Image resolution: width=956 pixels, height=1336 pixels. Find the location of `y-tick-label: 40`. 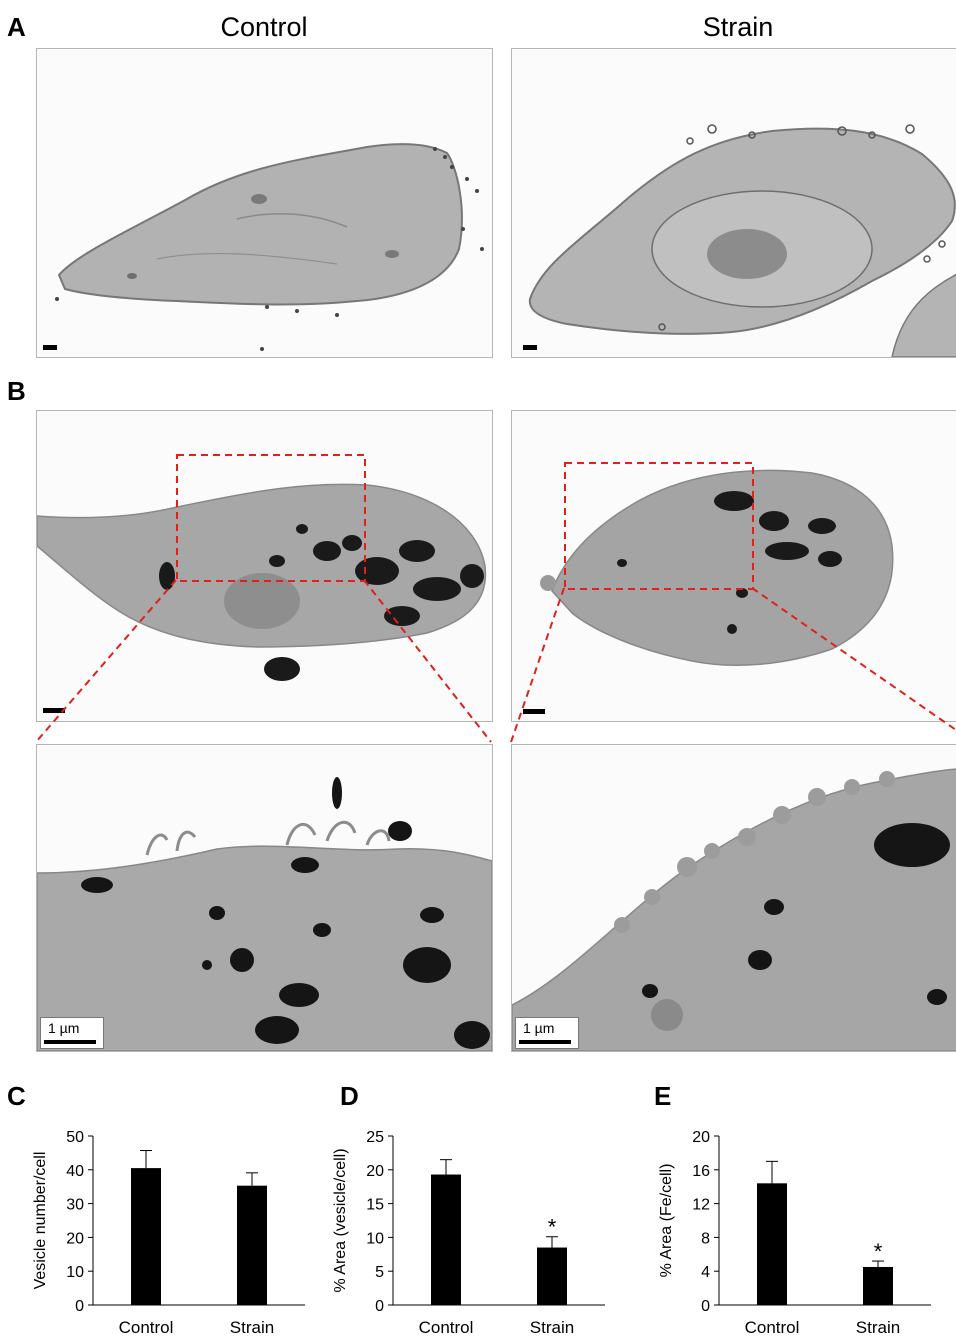

y-tick-label: 40 is located at coordinates (75, 1171).